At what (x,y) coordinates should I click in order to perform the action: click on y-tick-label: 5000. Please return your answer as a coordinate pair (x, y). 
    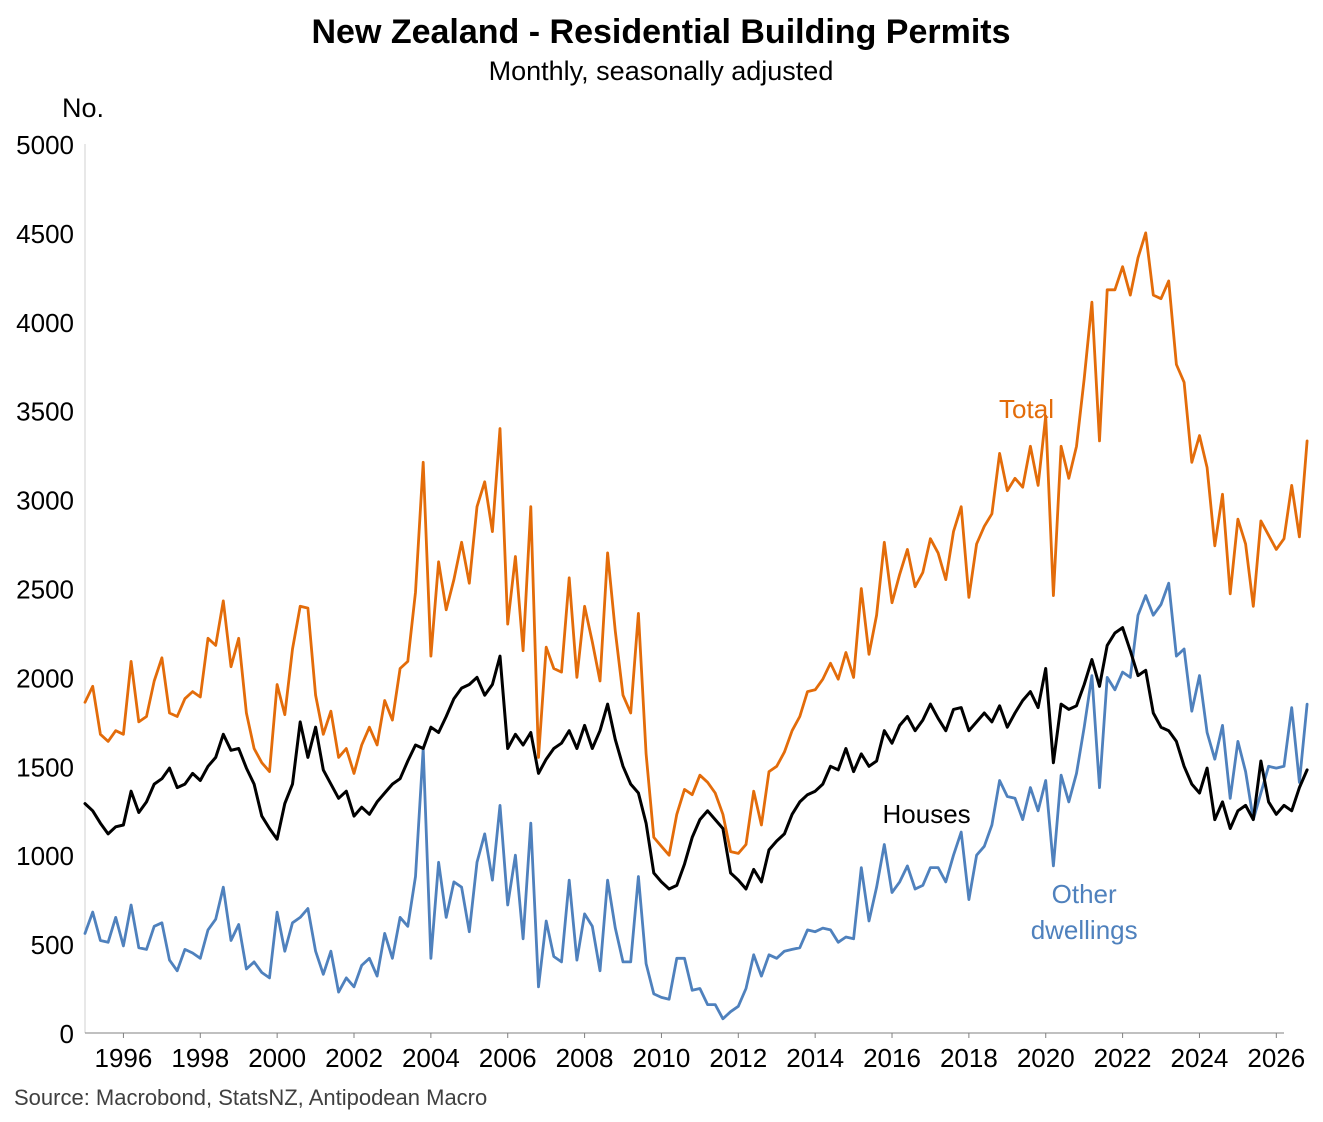
    Looking at the image, I should click on (45, 145).